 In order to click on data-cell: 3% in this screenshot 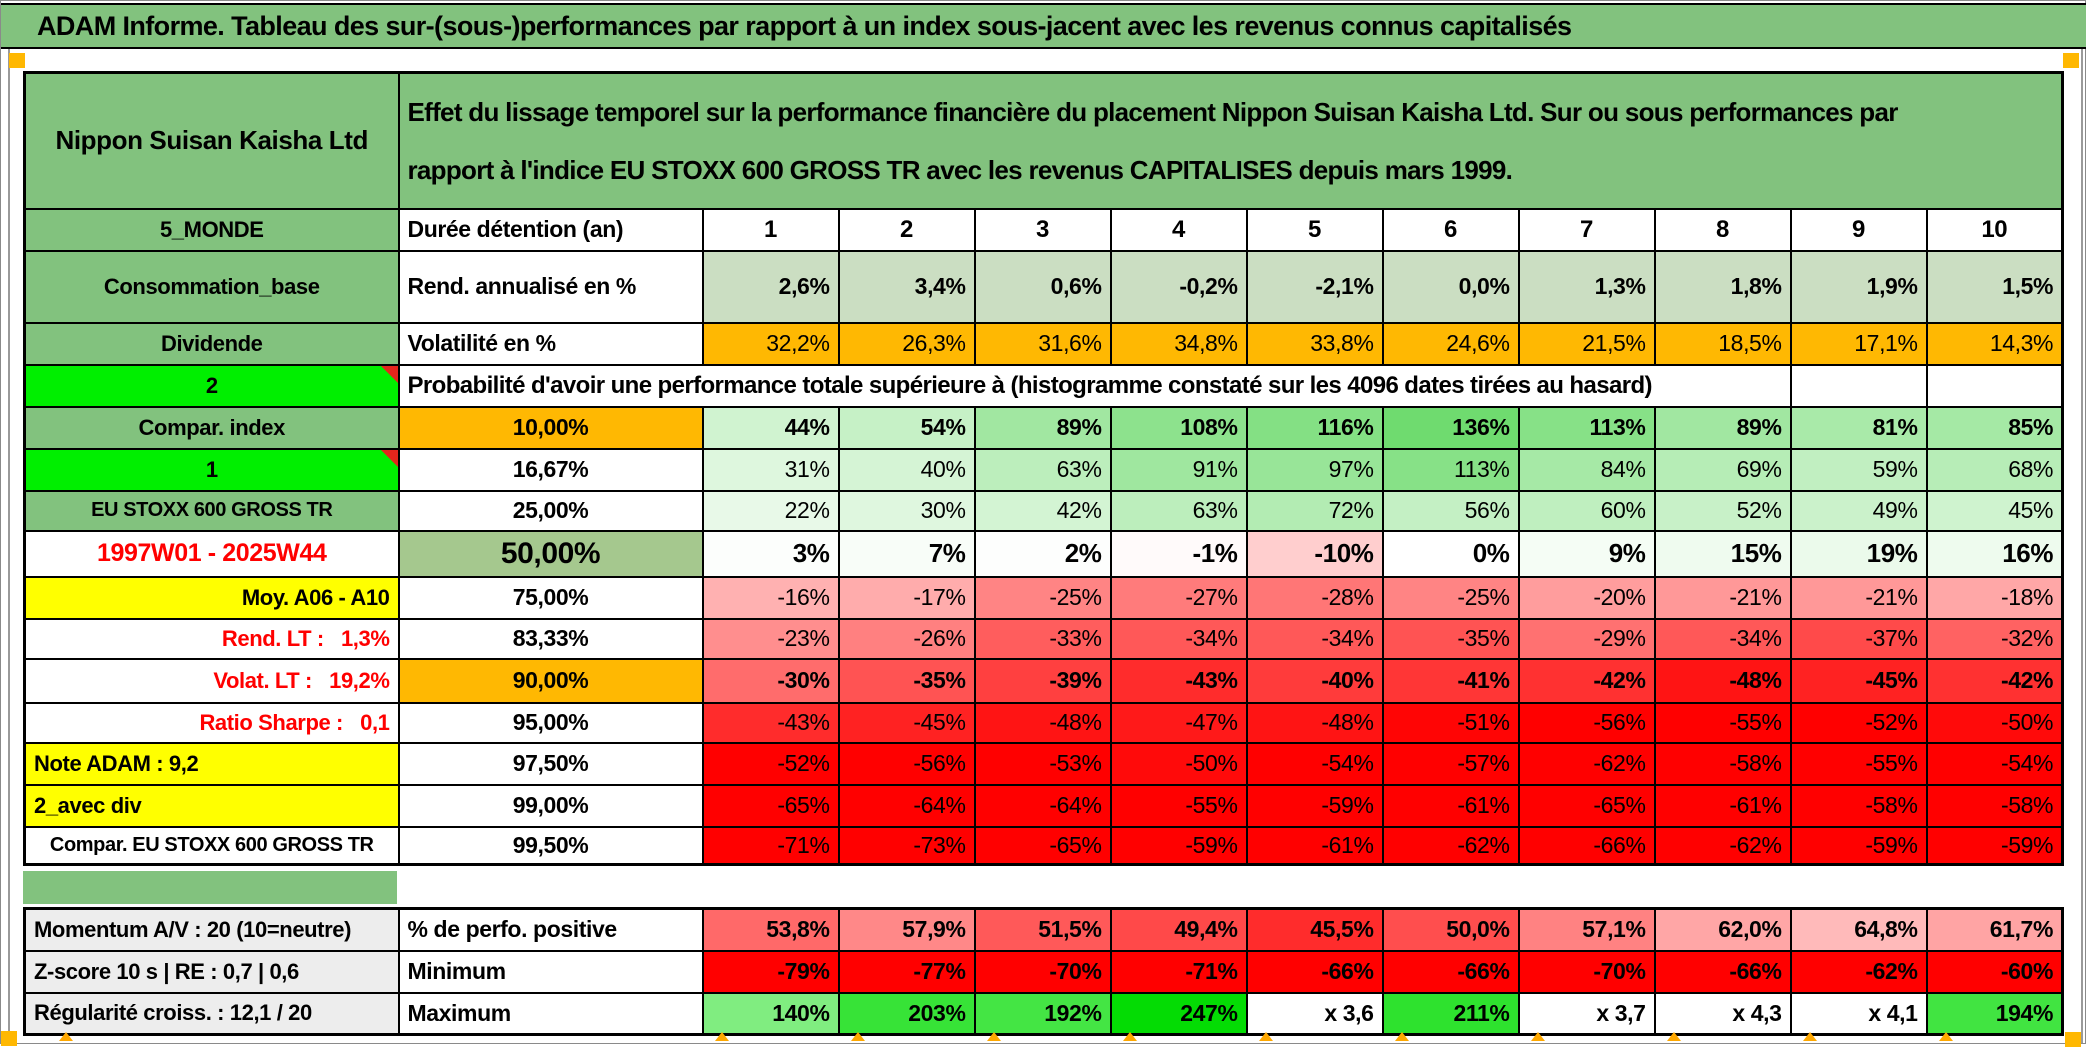, I will do `click(770, 553)`.